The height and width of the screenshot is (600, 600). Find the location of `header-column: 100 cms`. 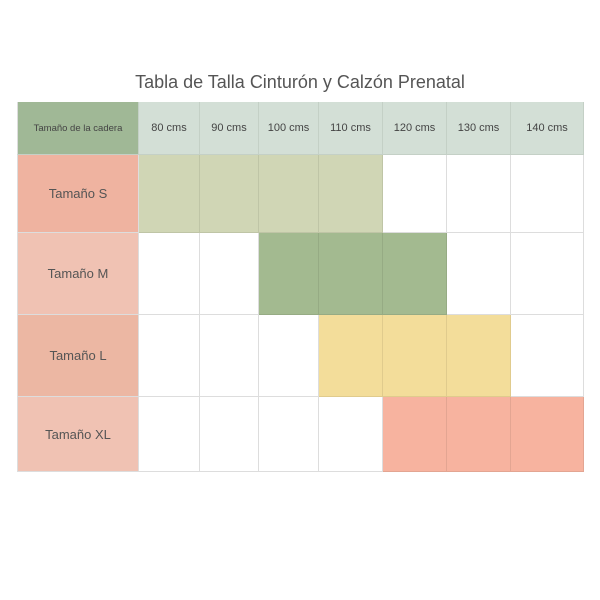

header-column: 100 cms is located at coordinates (289, 128).